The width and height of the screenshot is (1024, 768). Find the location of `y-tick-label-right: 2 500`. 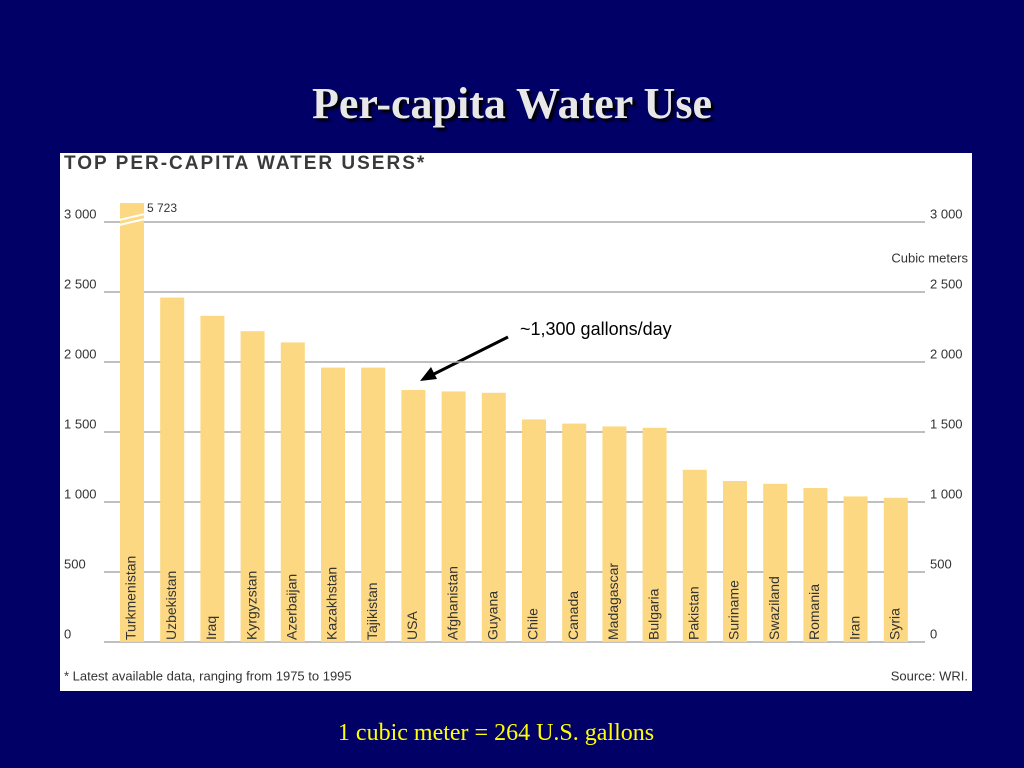

y-tick-label-right: 2 500 is located at coordinates (946, 283).